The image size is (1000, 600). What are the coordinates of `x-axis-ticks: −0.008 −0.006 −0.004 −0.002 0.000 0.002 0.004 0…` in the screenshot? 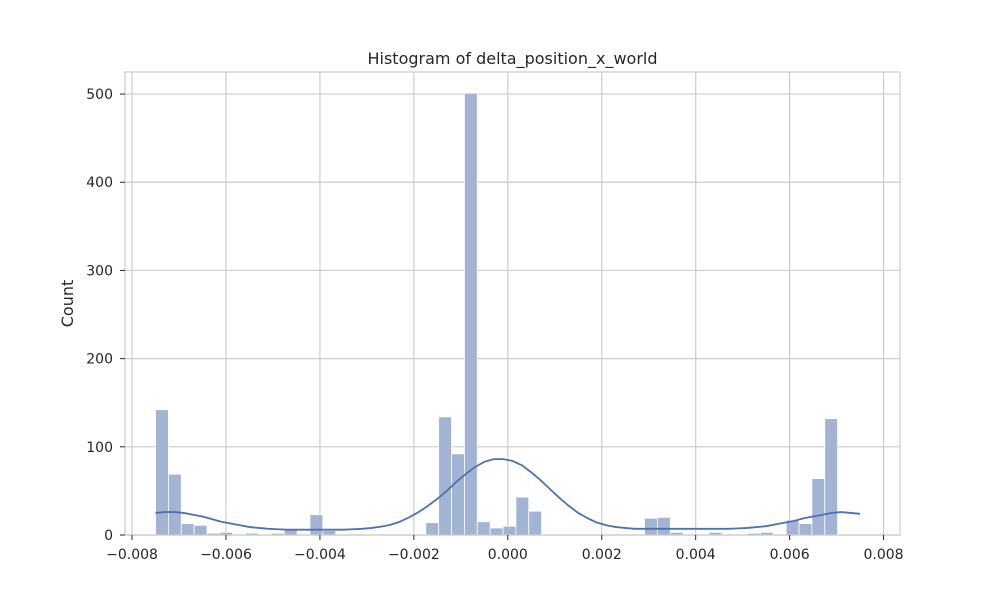 It's located at (505, 549).